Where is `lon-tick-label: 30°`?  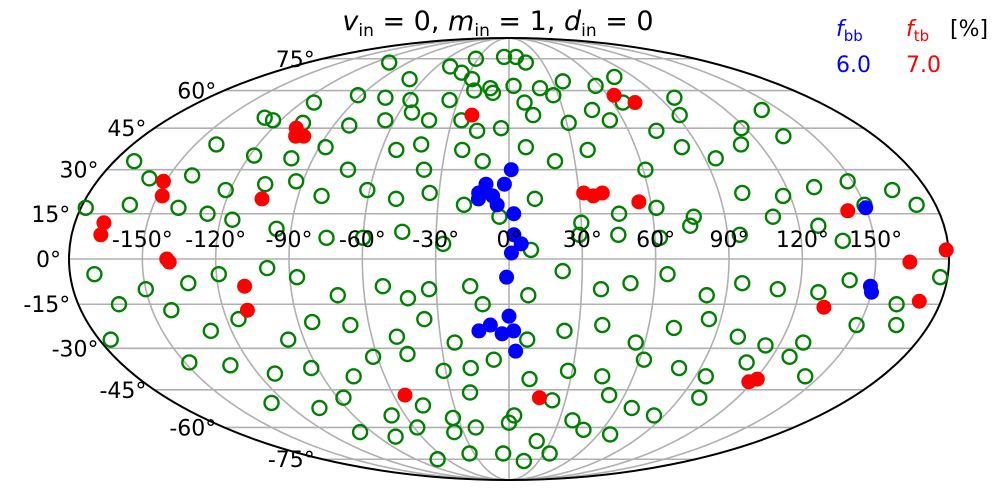 lon-tick-label: 30° is located at coordinates (582, 240).